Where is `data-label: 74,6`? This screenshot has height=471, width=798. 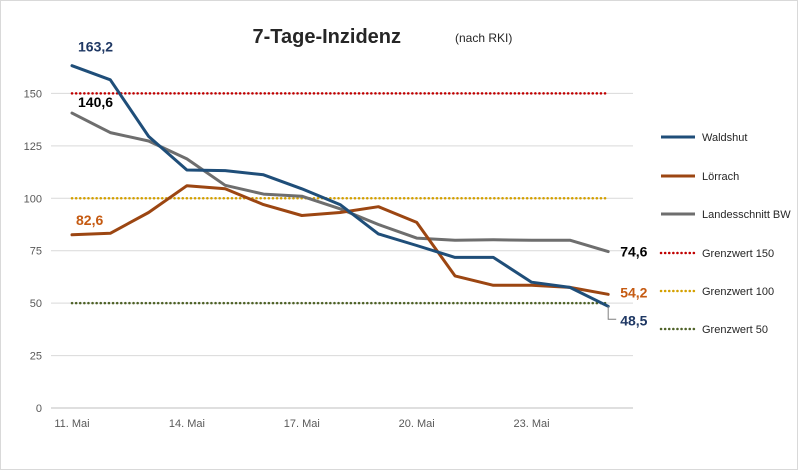 data-label: 74,6 is located at coordinates (633, 252).